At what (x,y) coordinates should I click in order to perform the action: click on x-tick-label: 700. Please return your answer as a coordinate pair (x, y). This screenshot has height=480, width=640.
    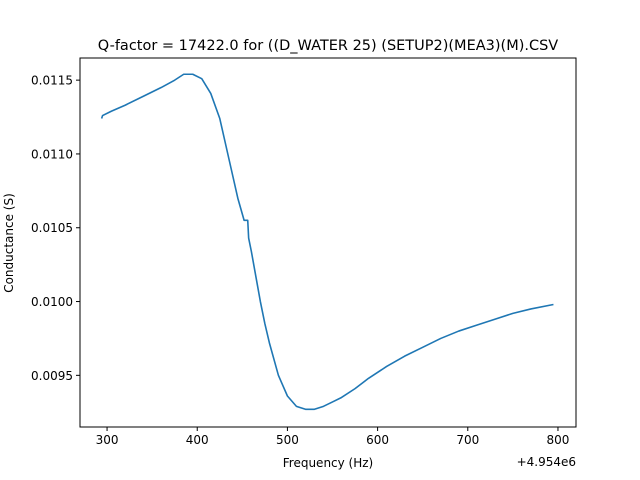
    Looking at the image, I should click on (467, 440).